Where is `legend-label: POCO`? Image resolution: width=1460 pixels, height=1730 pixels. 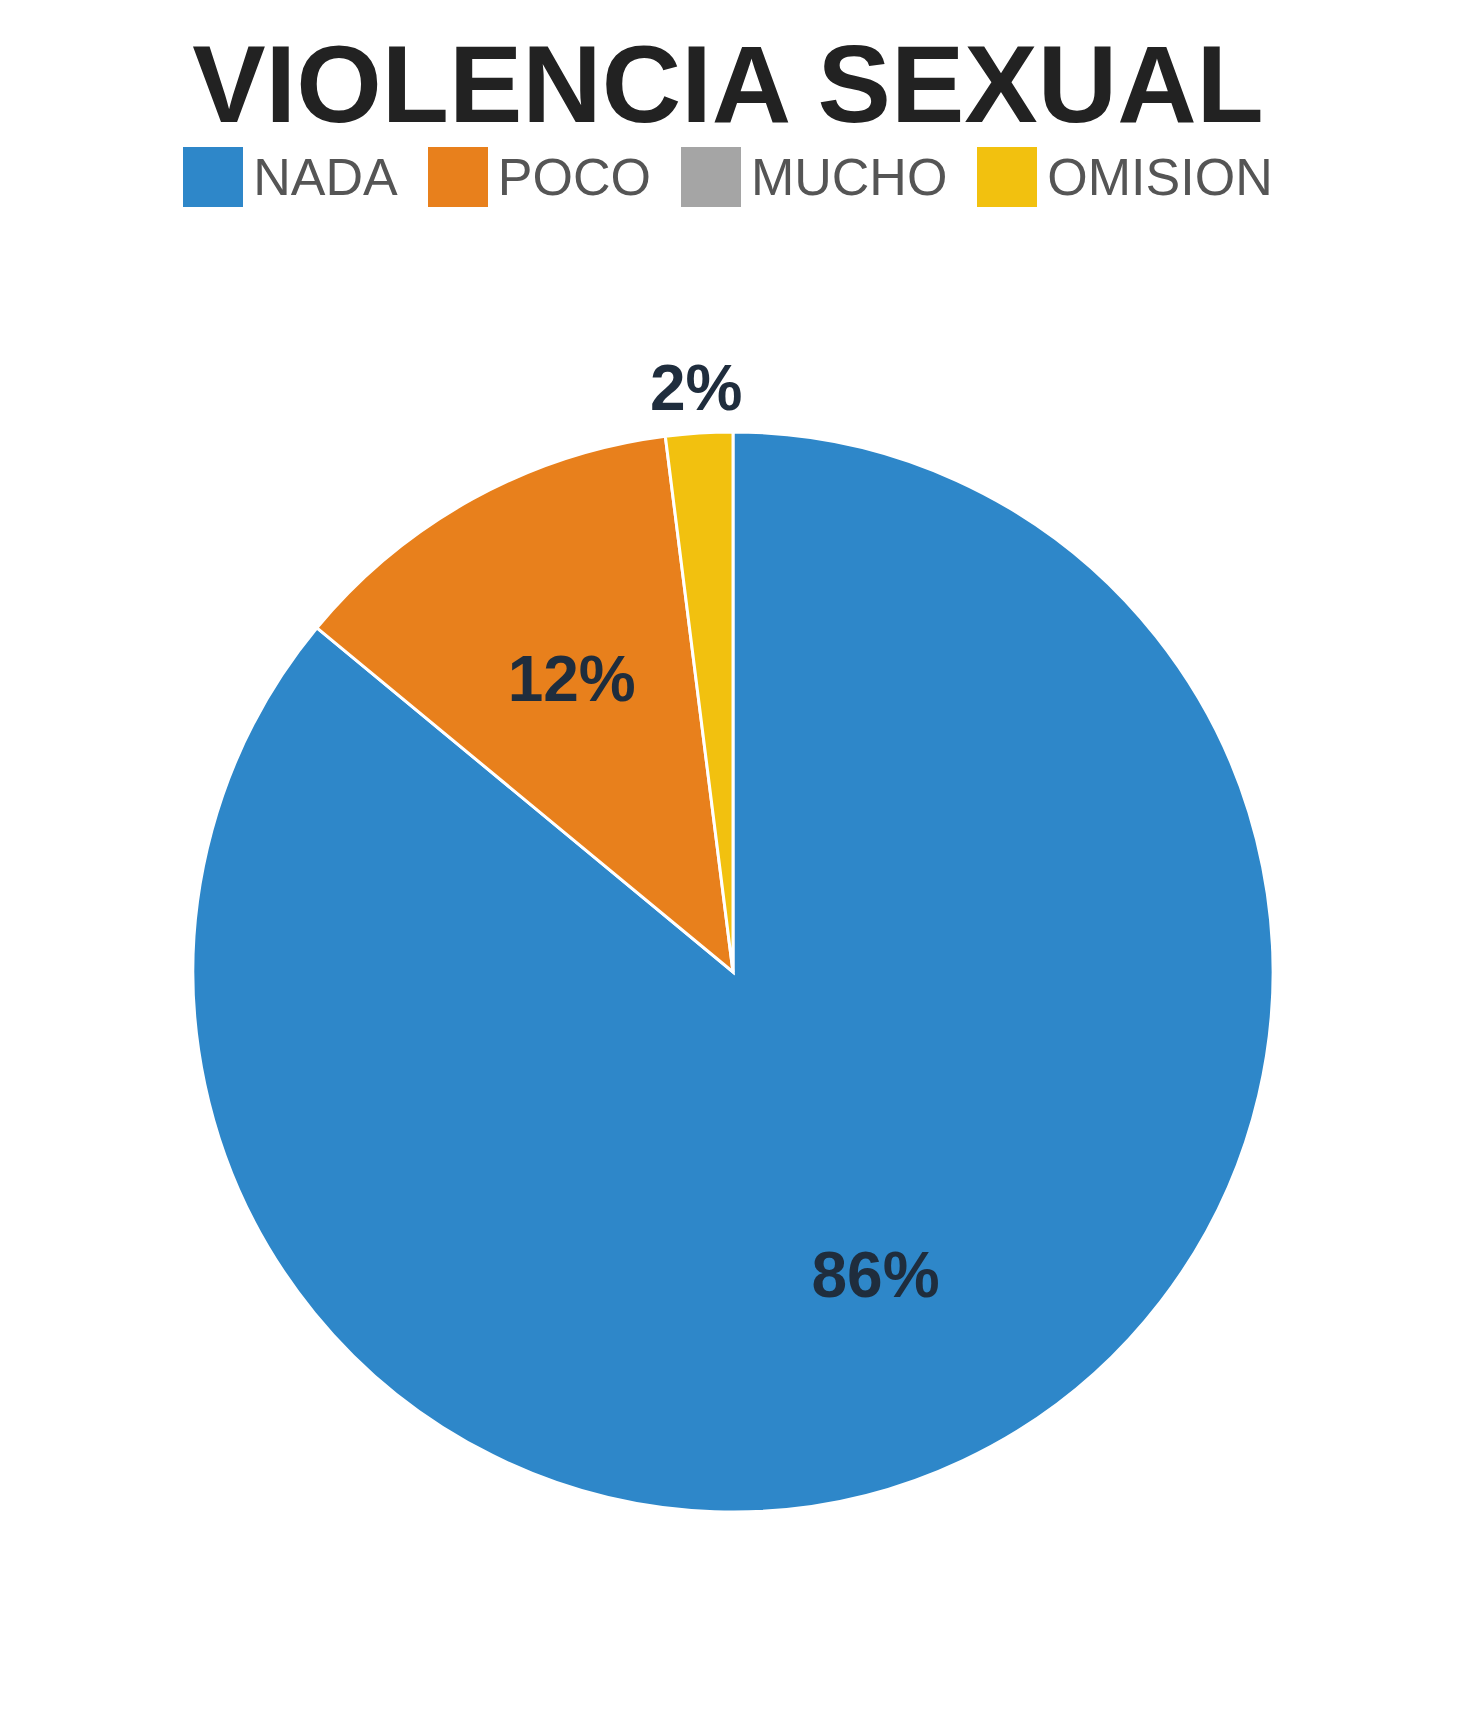 legend-label: POCO is located at coordinates (574, 177).